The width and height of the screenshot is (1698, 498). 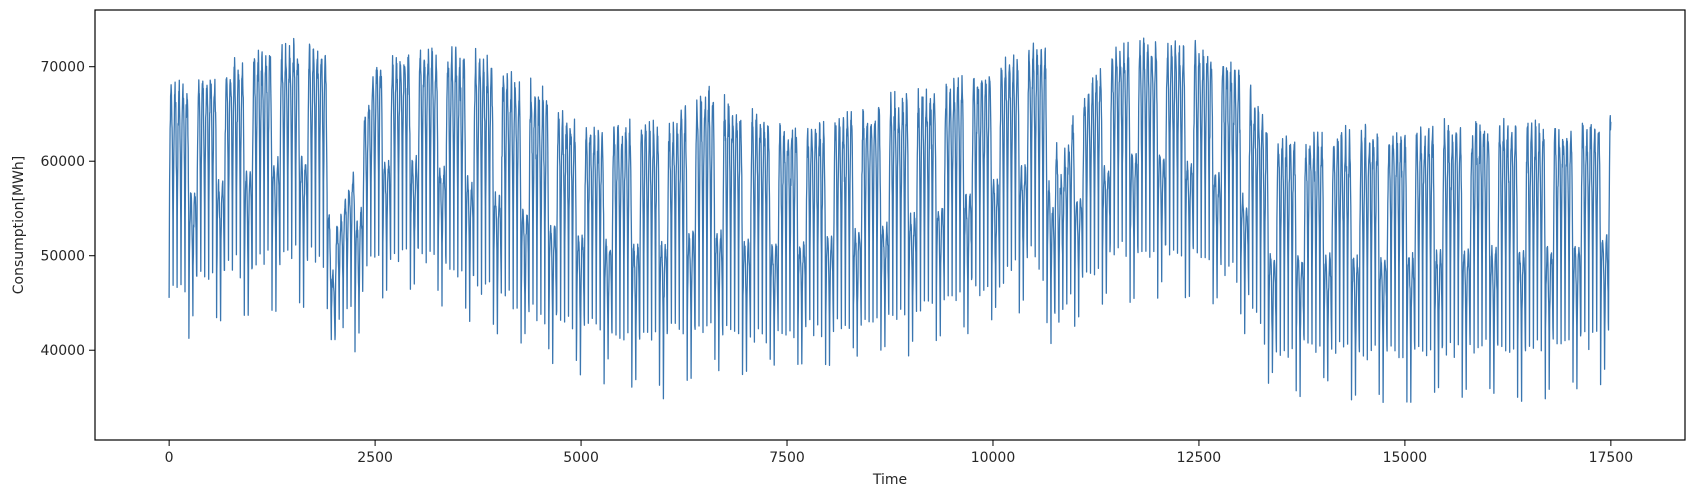 I want to click on x-axis: 0 2500 5000 7500 10000 12500 15000 17500, so click(x=899, y=453).